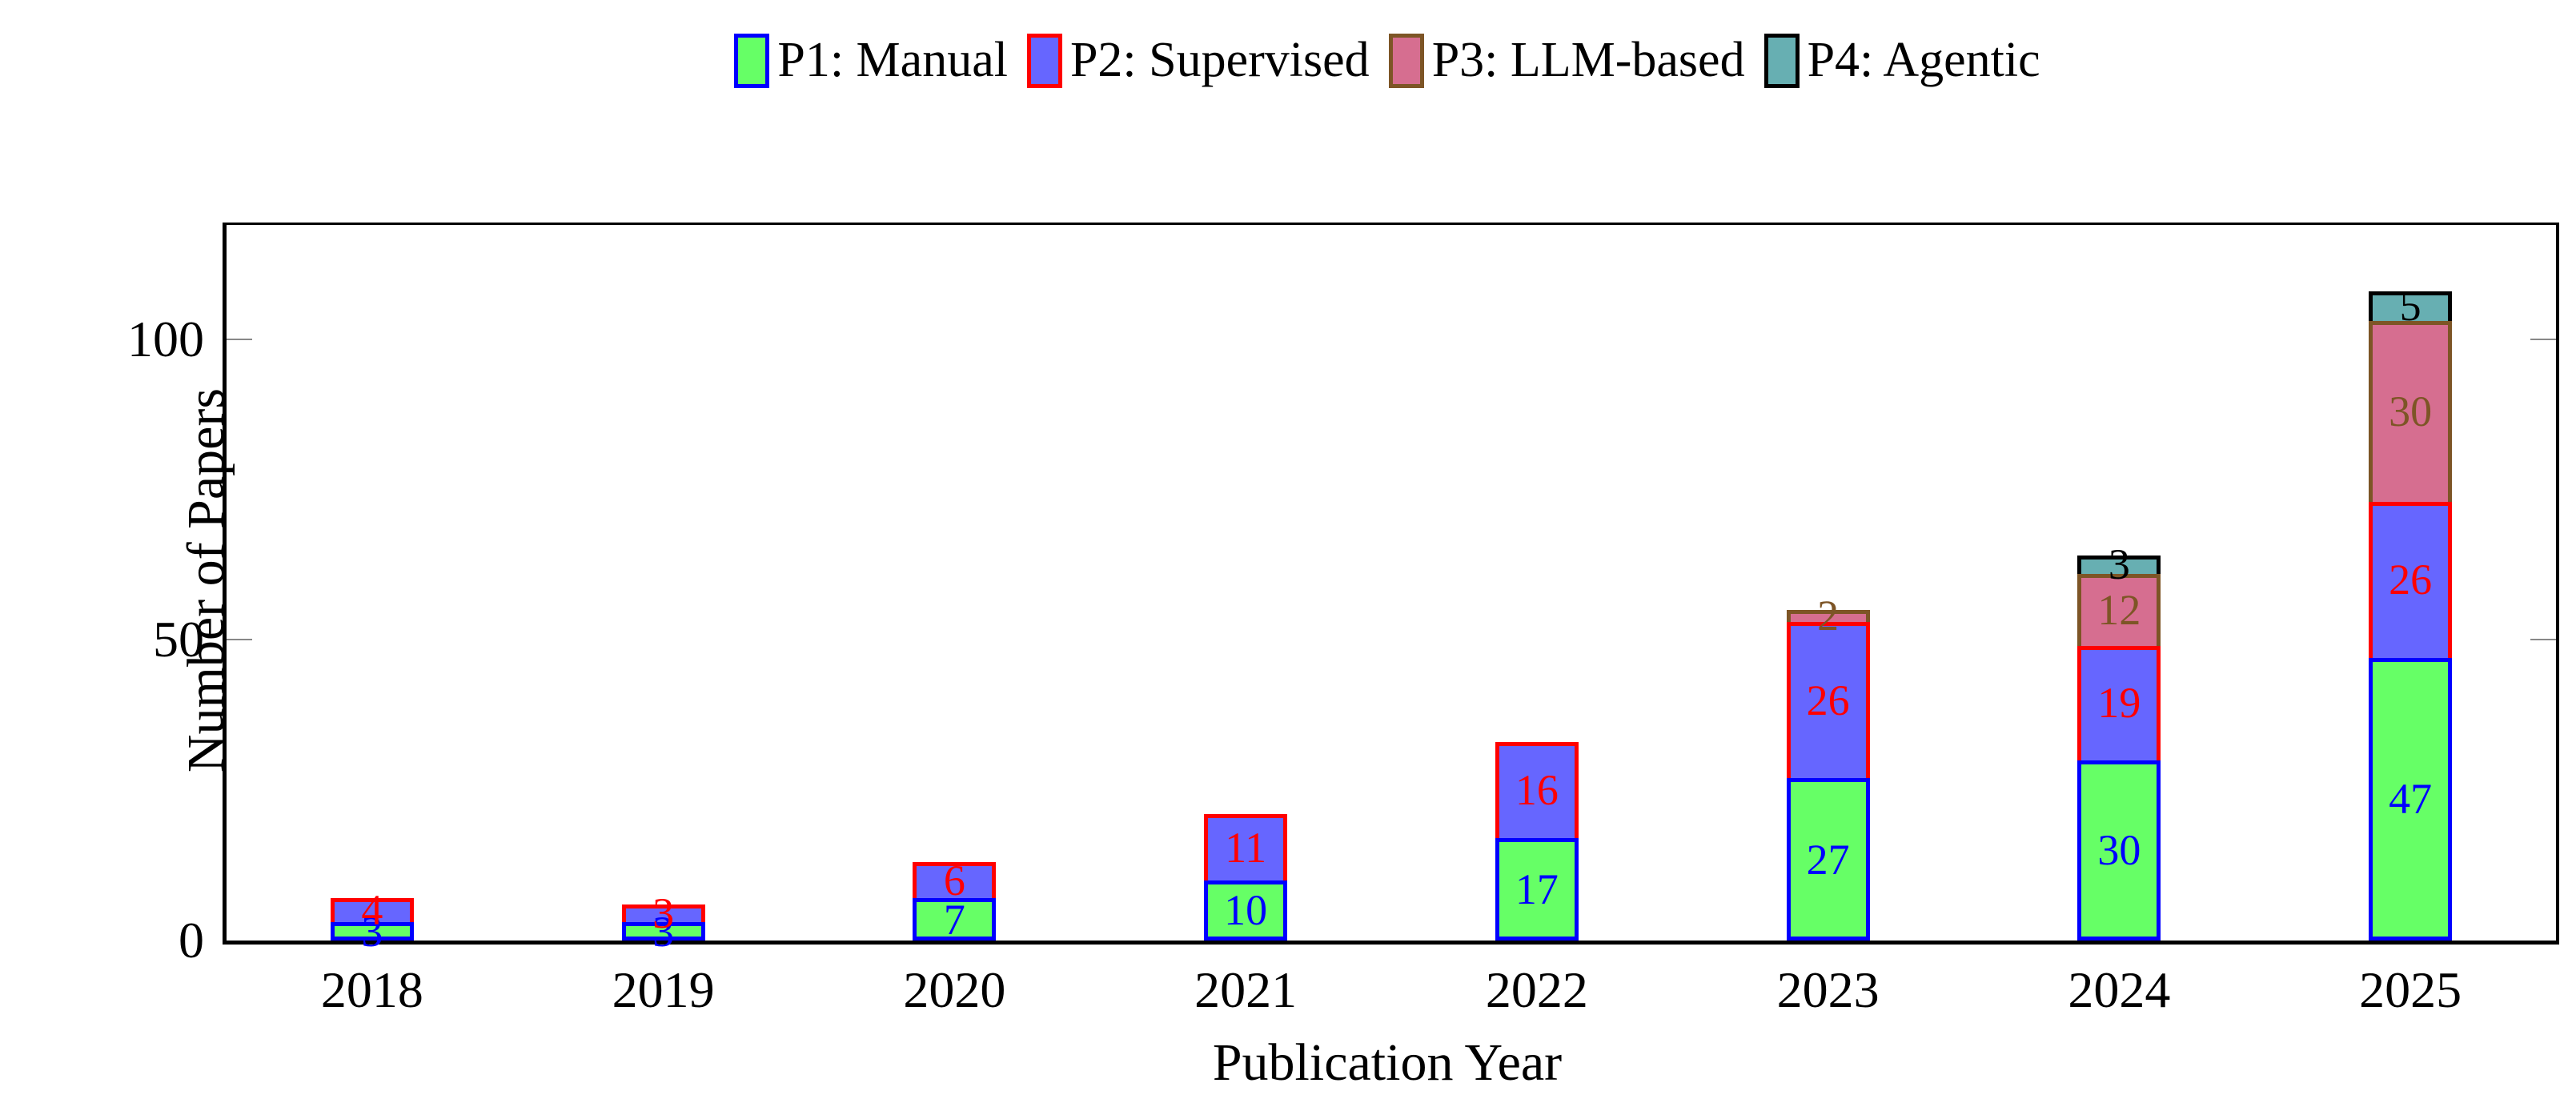 The height and width of the screenshot is (1099, 2576). What do you see at coordinates (892, 60) in the screenshot?
I see `legend-label: P1: Manual` at bounding box center [892, 60].